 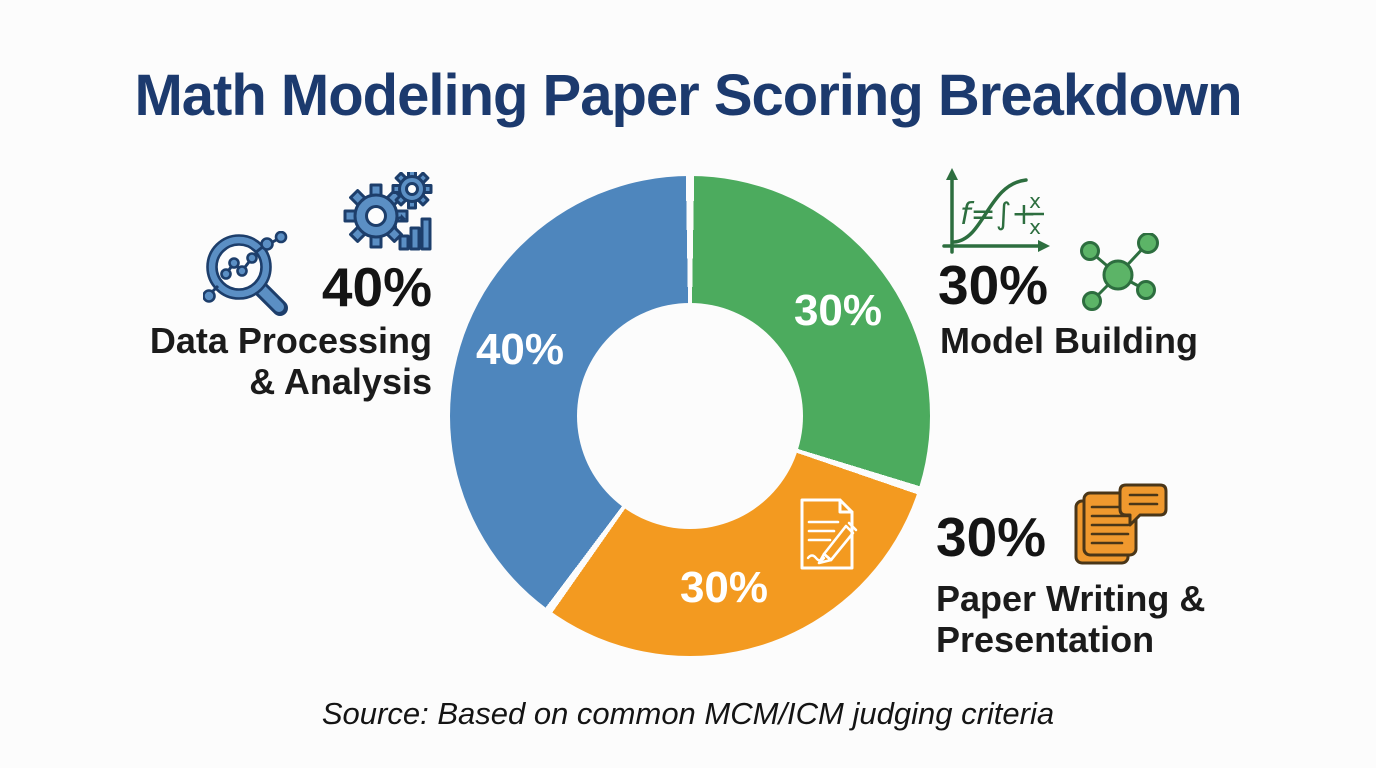 I want to click on paper-pencil-icon, so click(x=829, y=534).